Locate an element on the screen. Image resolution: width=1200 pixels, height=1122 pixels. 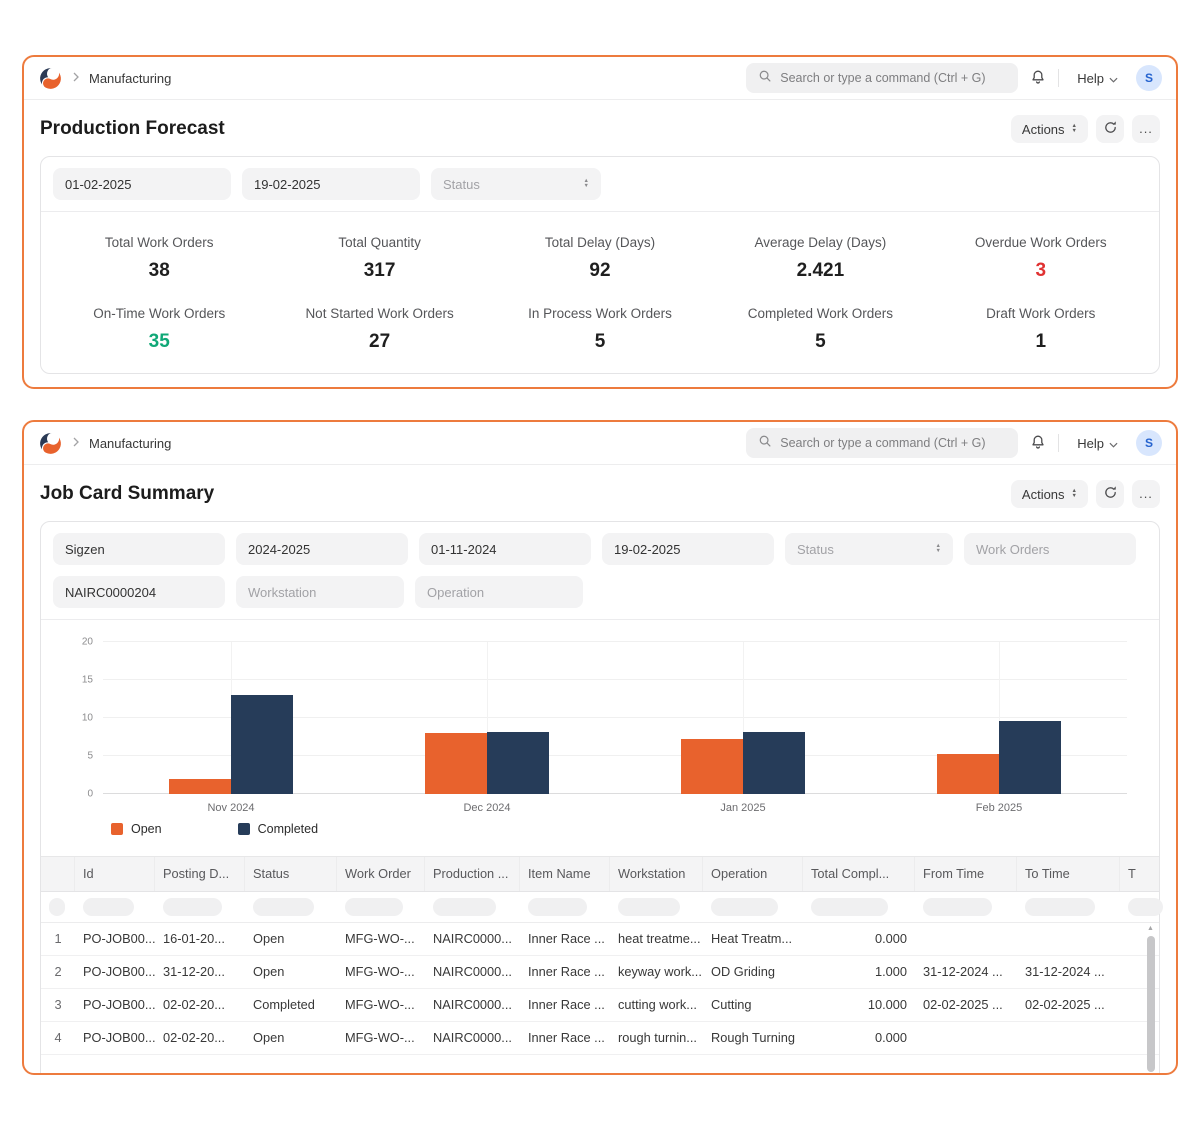
cell: 0.000 is located at coordinates (890, 938).